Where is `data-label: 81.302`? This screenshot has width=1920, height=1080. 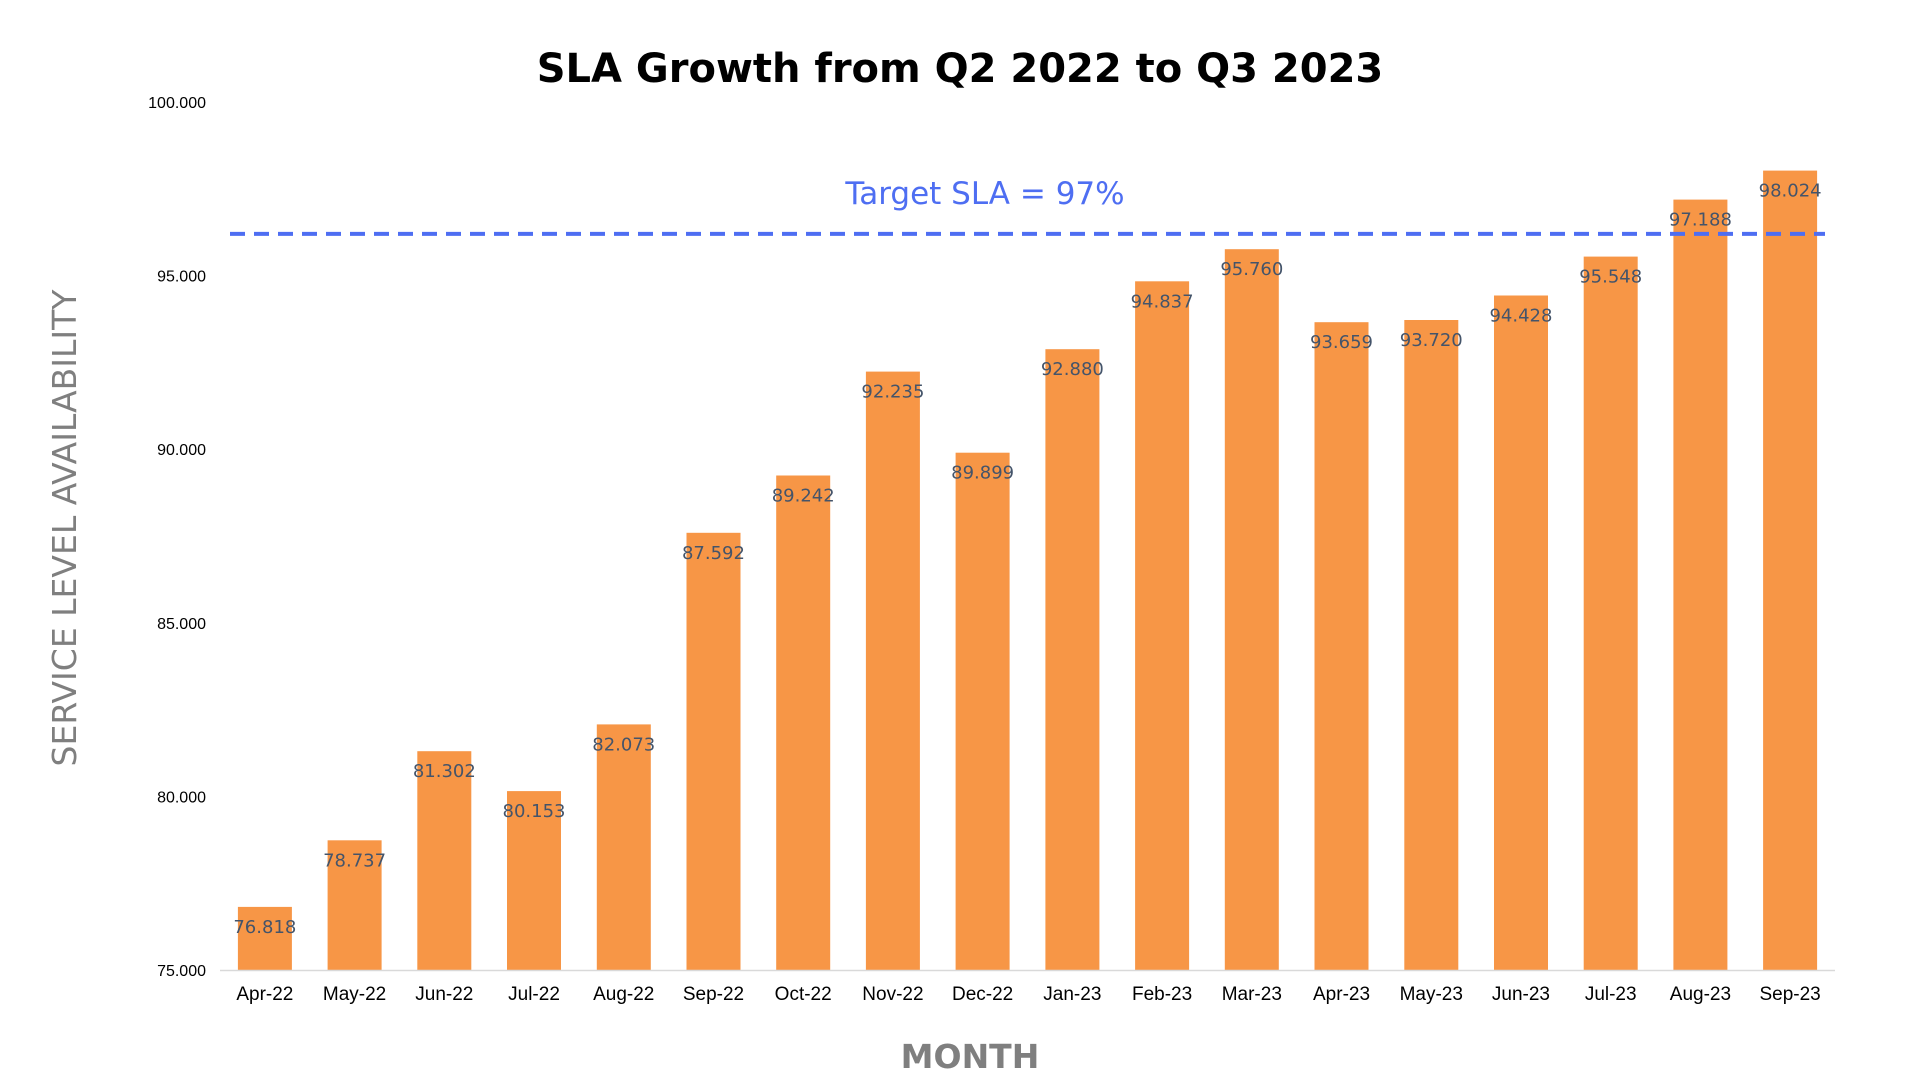 data-label: 81.302 is located at coordinates (444, 771).